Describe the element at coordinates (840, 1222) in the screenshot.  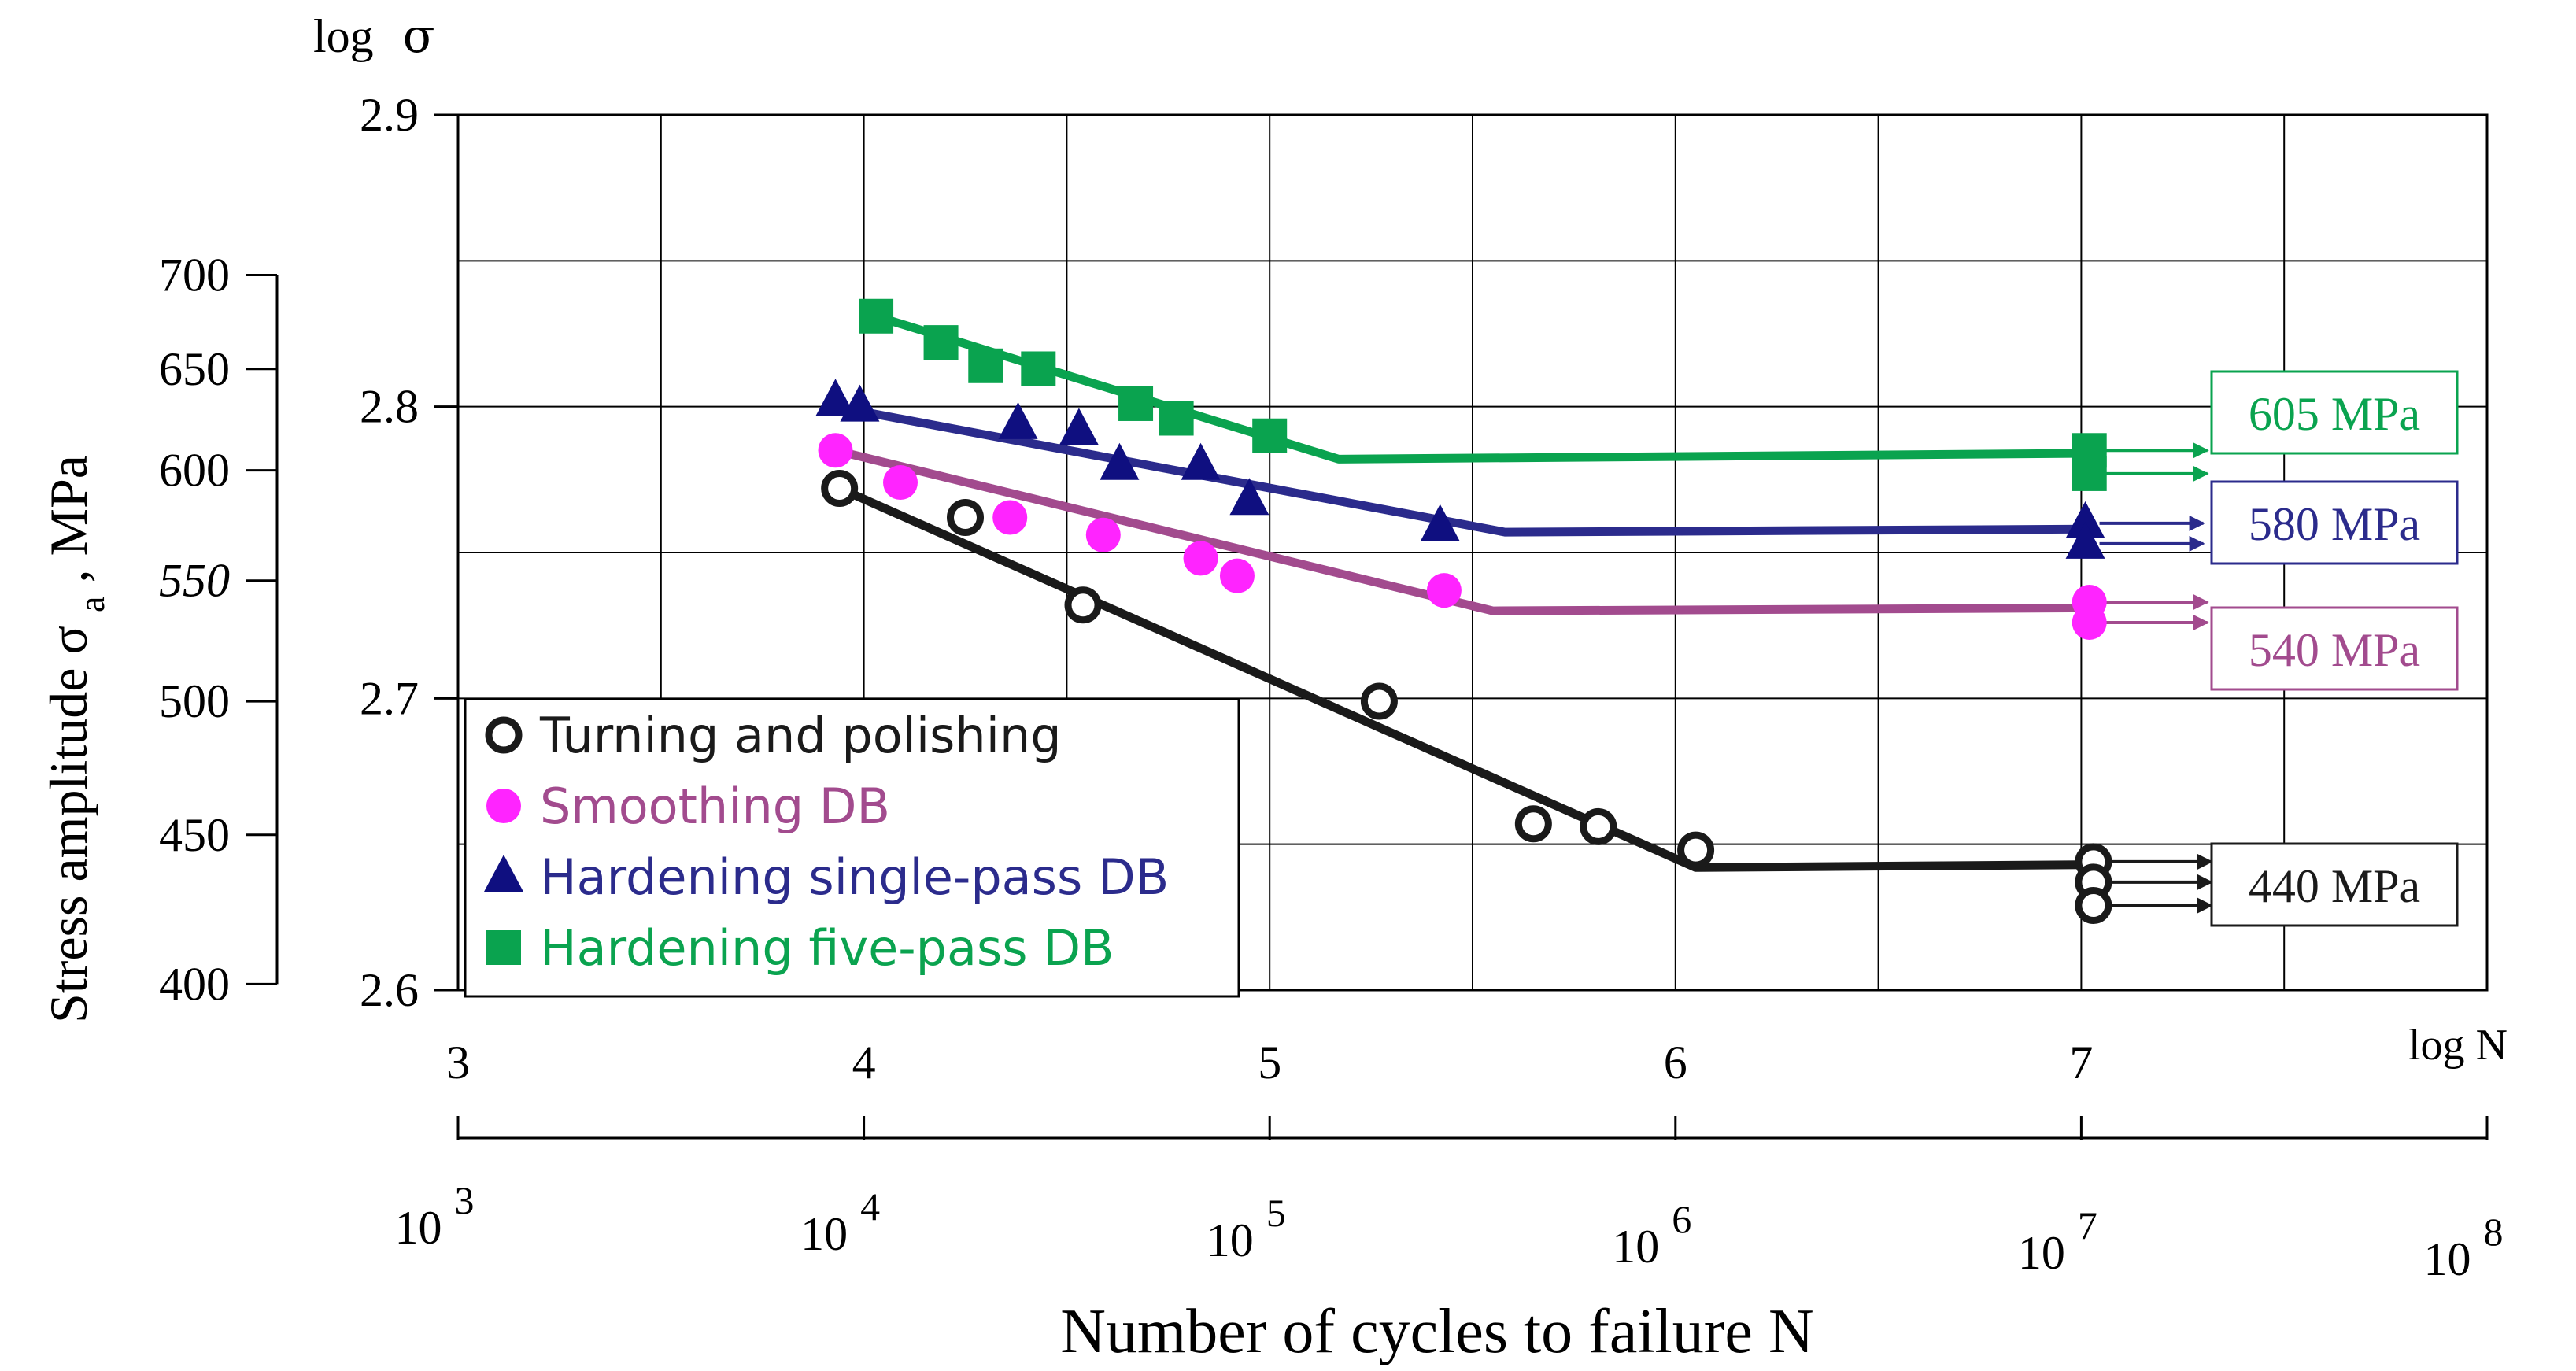
I see `N-tick-label: 10⁴` at that location.